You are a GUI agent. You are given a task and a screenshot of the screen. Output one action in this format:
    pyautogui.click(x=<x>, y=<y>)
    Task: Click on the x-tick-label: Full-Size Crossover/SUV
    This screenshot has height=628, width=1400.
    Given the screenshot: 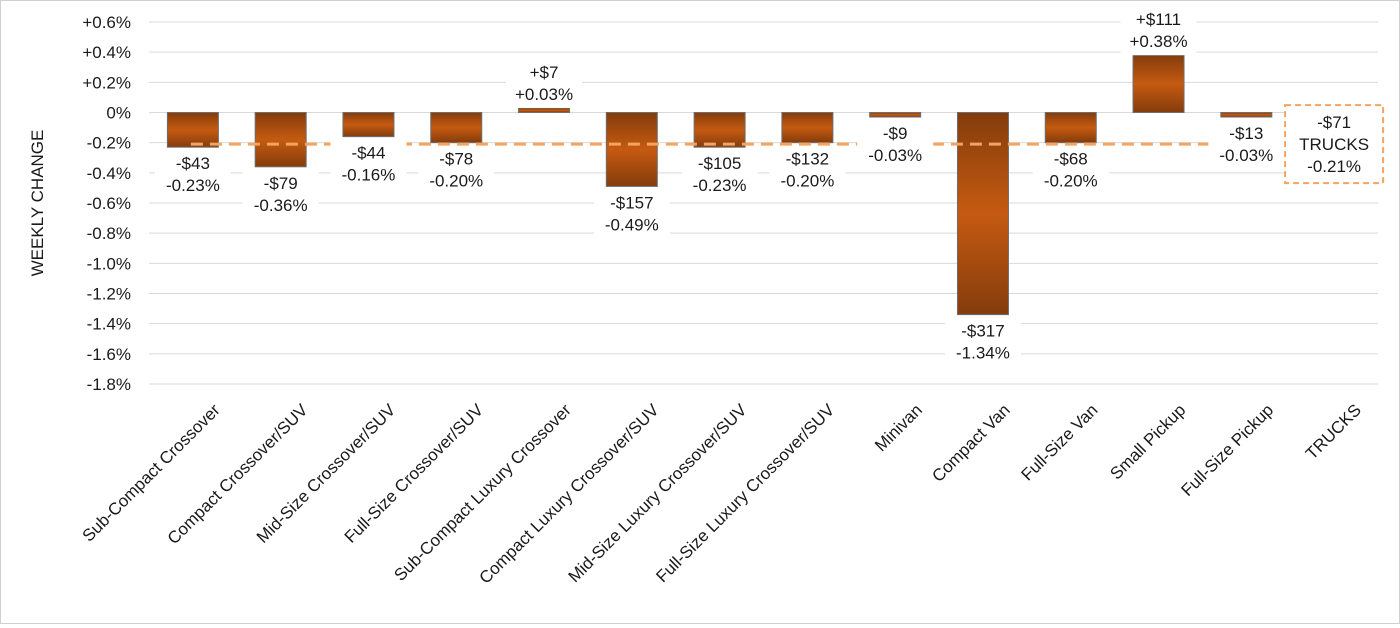 What is the action you would take?
    pyautogui.click(x=414, y=473)
    